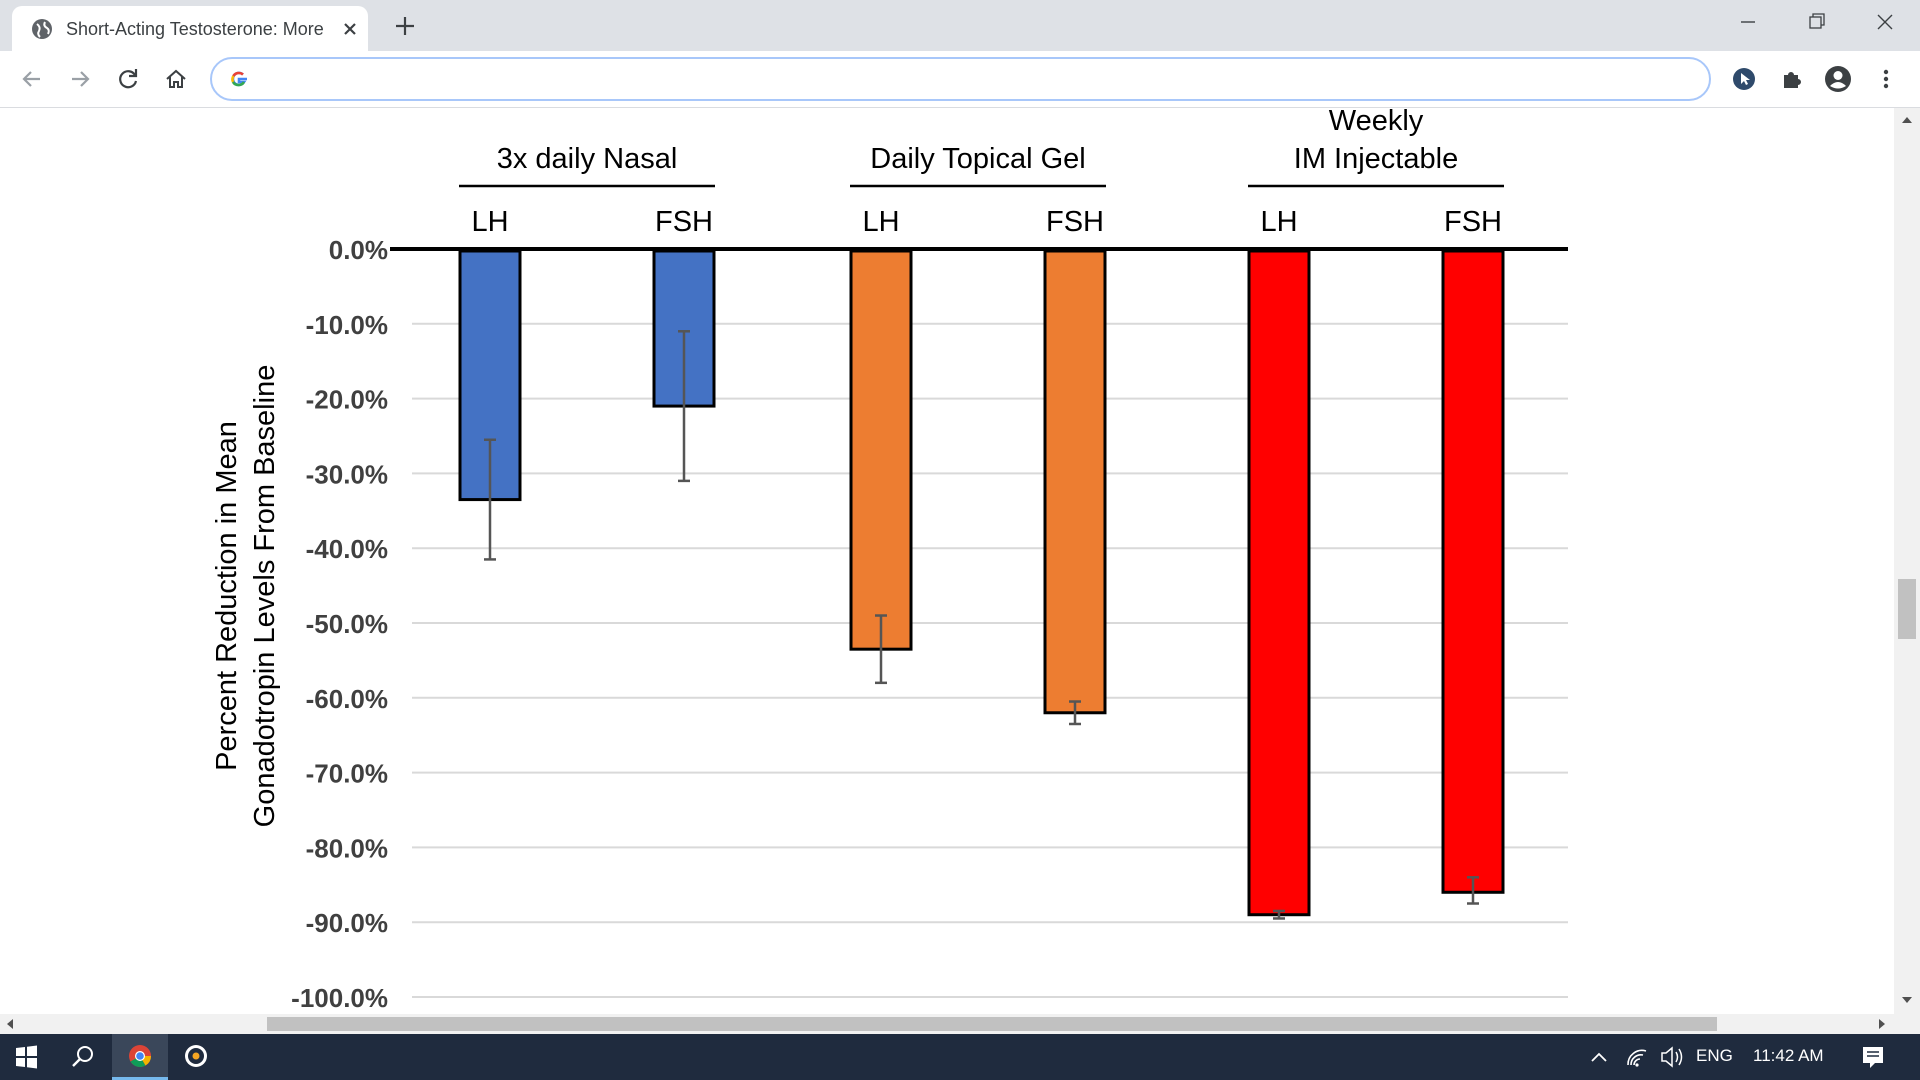 This screenshot has width=1920, height=1080. Describe the element at coordinates (1672, 1057) in the screenshot. I see `volume-icon` at that location.